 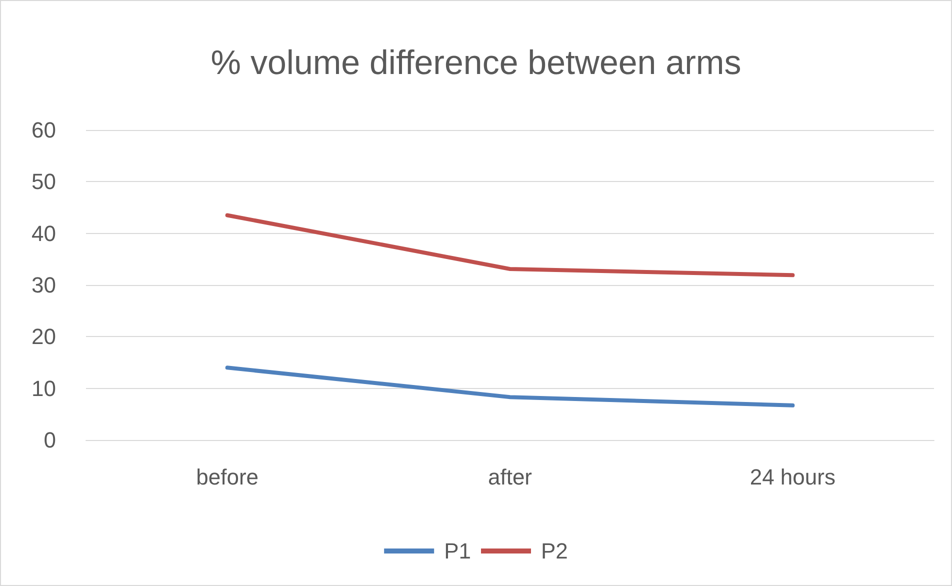 I want to click on y-tick-label: 60, so click(x=44, y=130).